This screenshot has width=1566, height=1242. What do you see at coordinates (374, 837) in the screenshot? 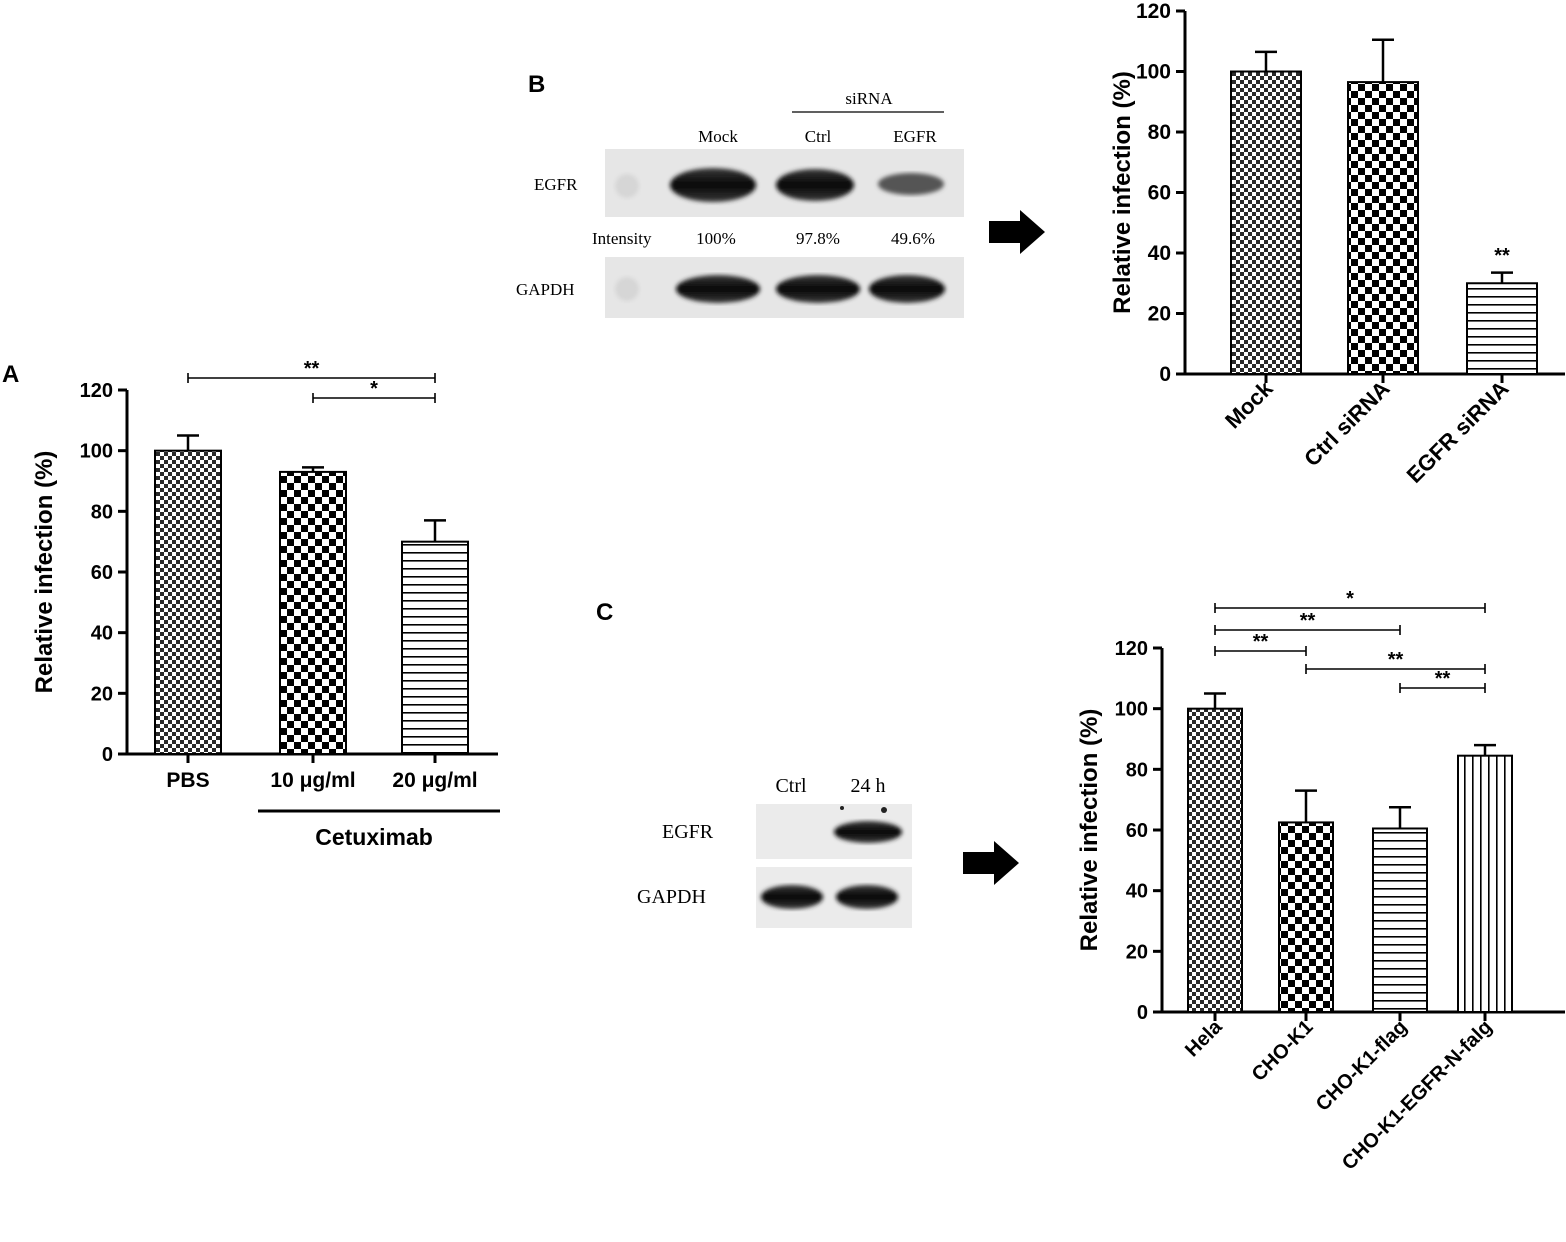
I see `group-label: Cetuximab` at bounding box center [374, 837].